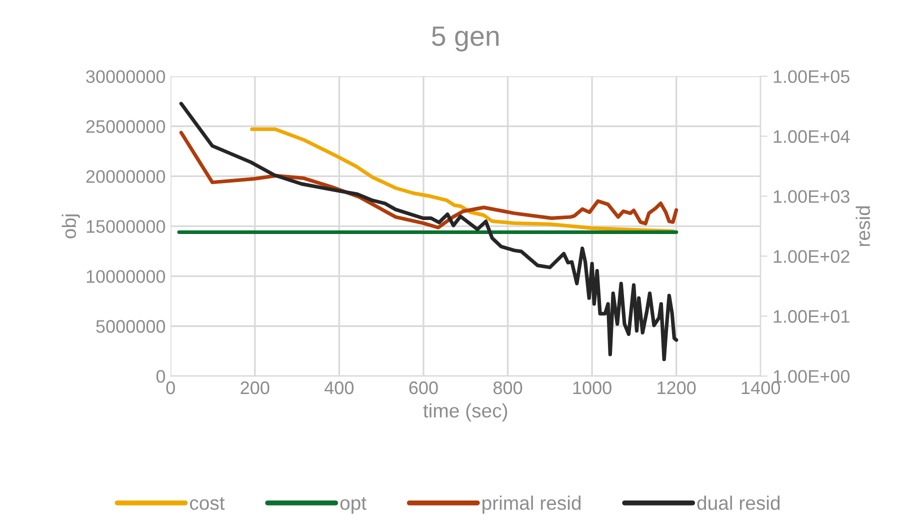 The width and height of the screenshot is (898, 526). Describe the element at coordinates (738, 503) in the screenshot. I see `legend-label: dual resid` at that location.